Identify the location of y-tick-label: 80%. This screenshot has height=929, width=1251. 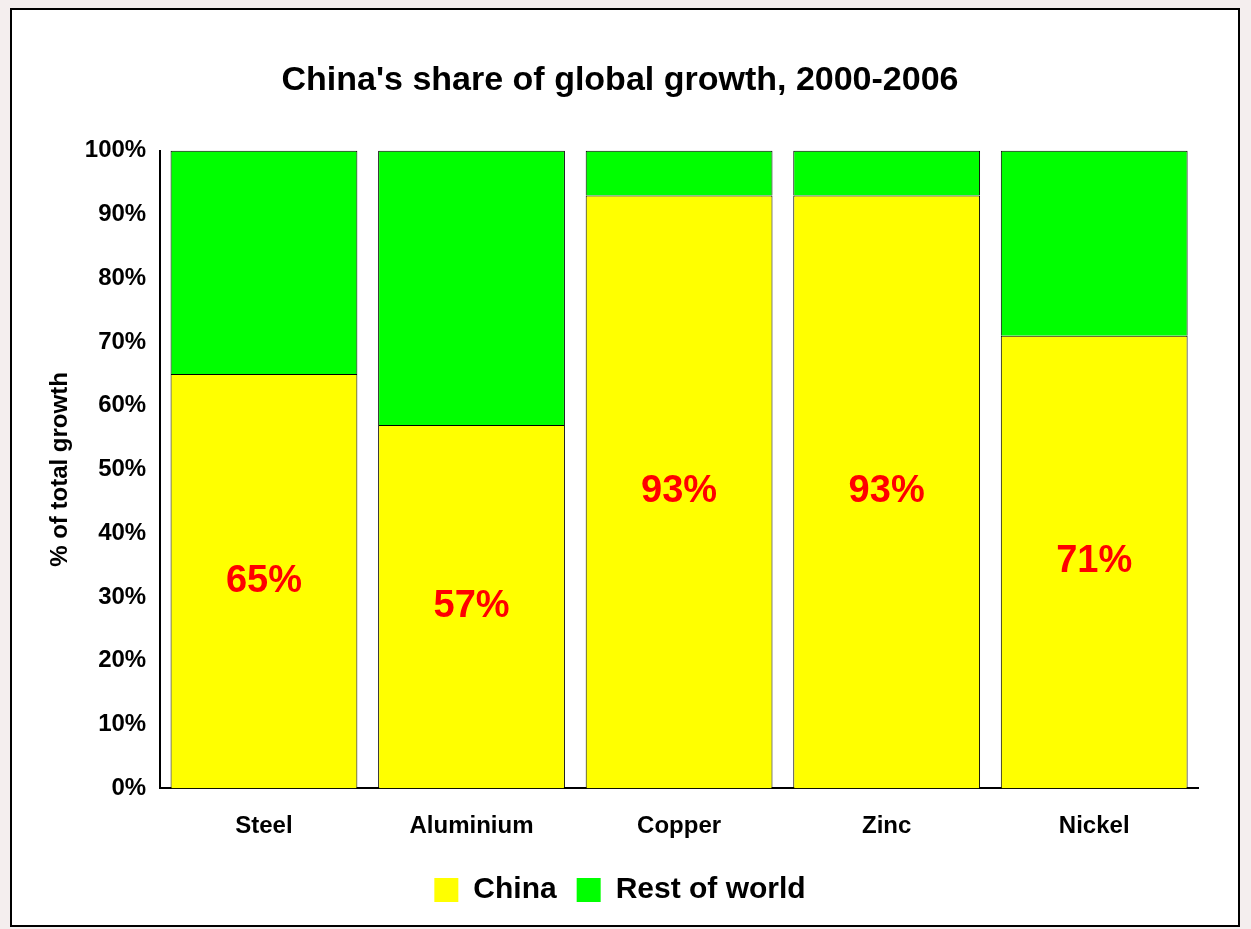
(122, 276).